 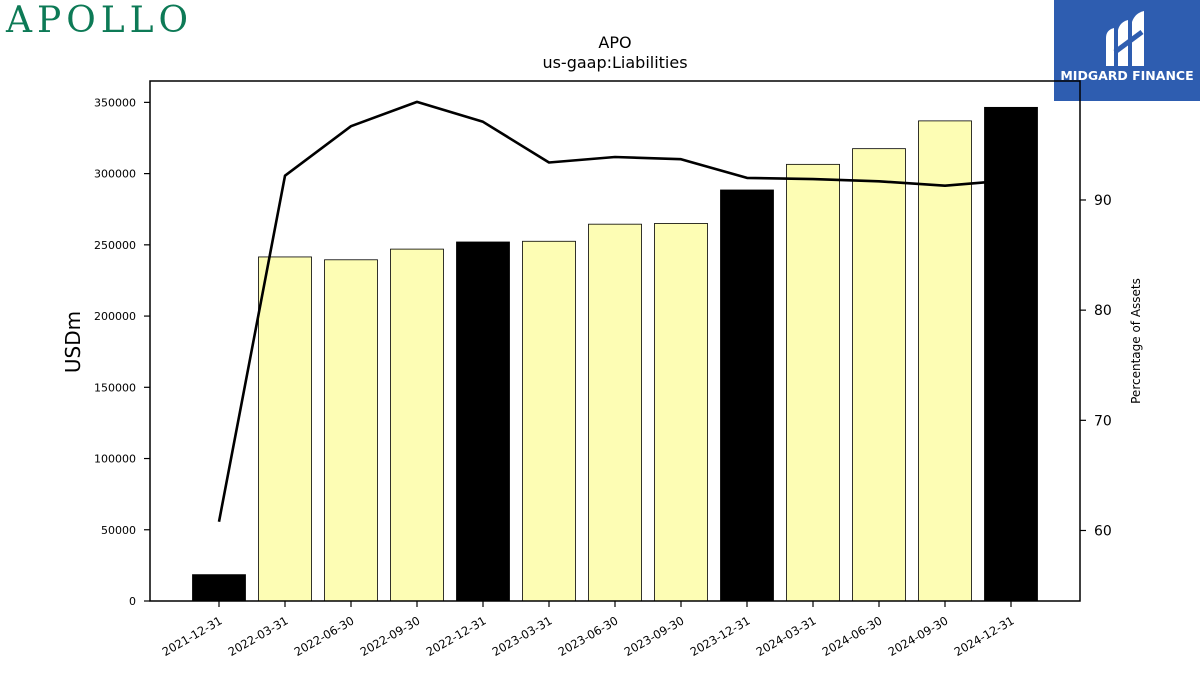 I want to click on y-tick-label: 100000, so click(x=115, y=459).